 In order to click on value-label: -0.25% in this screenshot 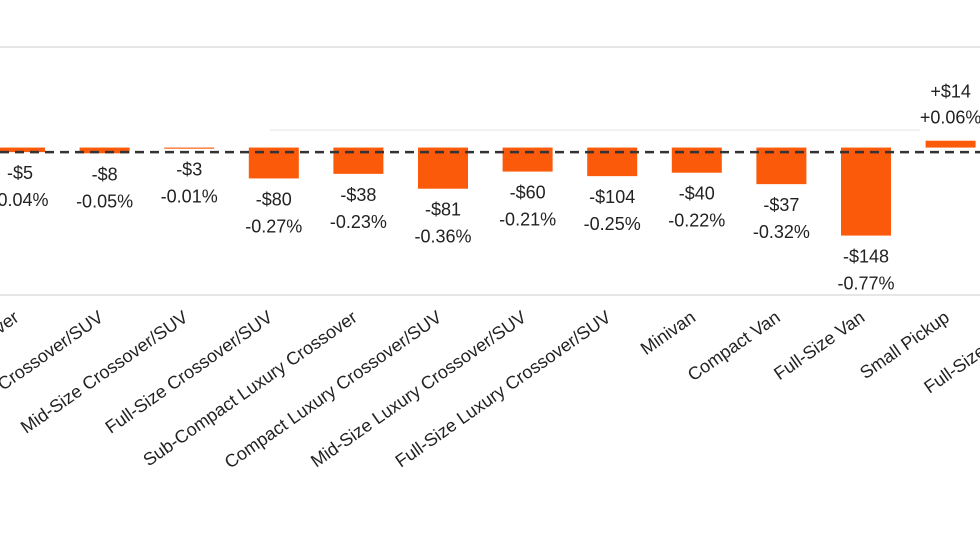, I will do `click(612, 224)`.